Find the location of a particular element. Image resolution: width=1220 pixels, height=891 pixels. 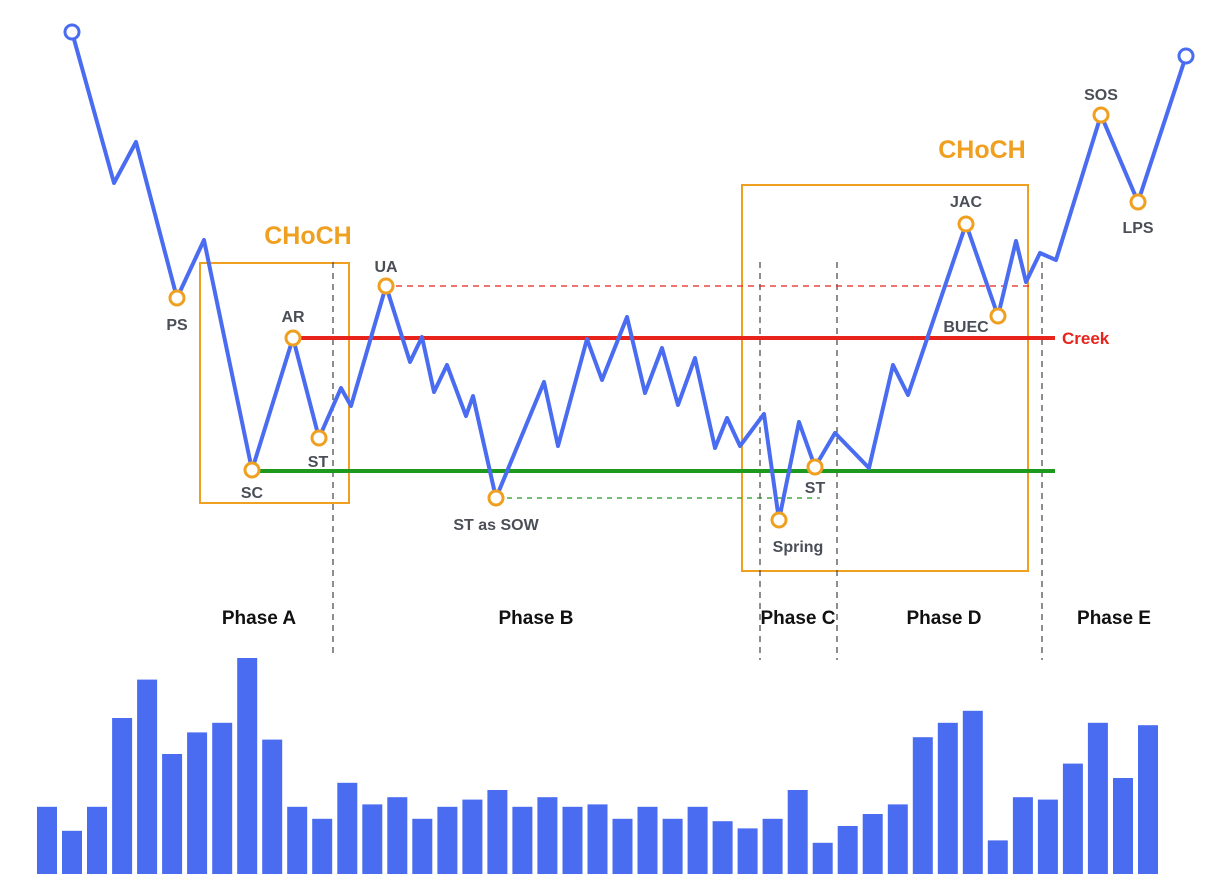

jac-point is located at coordinates (966, 224).